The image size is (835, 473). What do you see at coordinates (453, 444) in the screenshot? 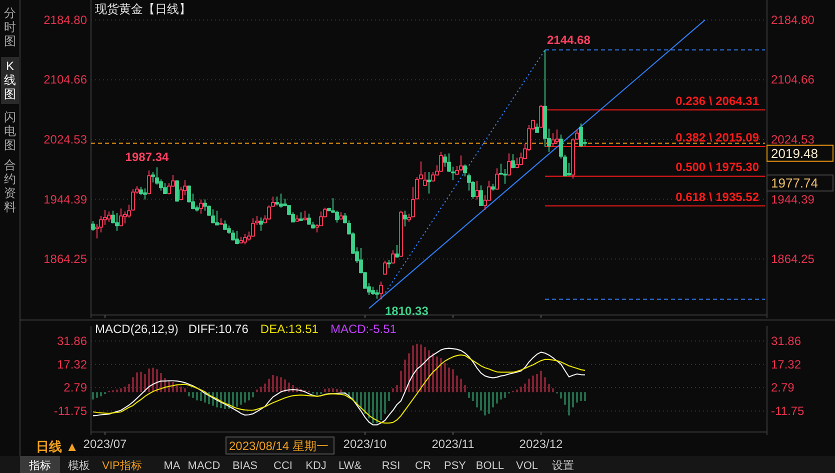
I see `x-tick-label: 2023/11` at bounding box center [453, 444].